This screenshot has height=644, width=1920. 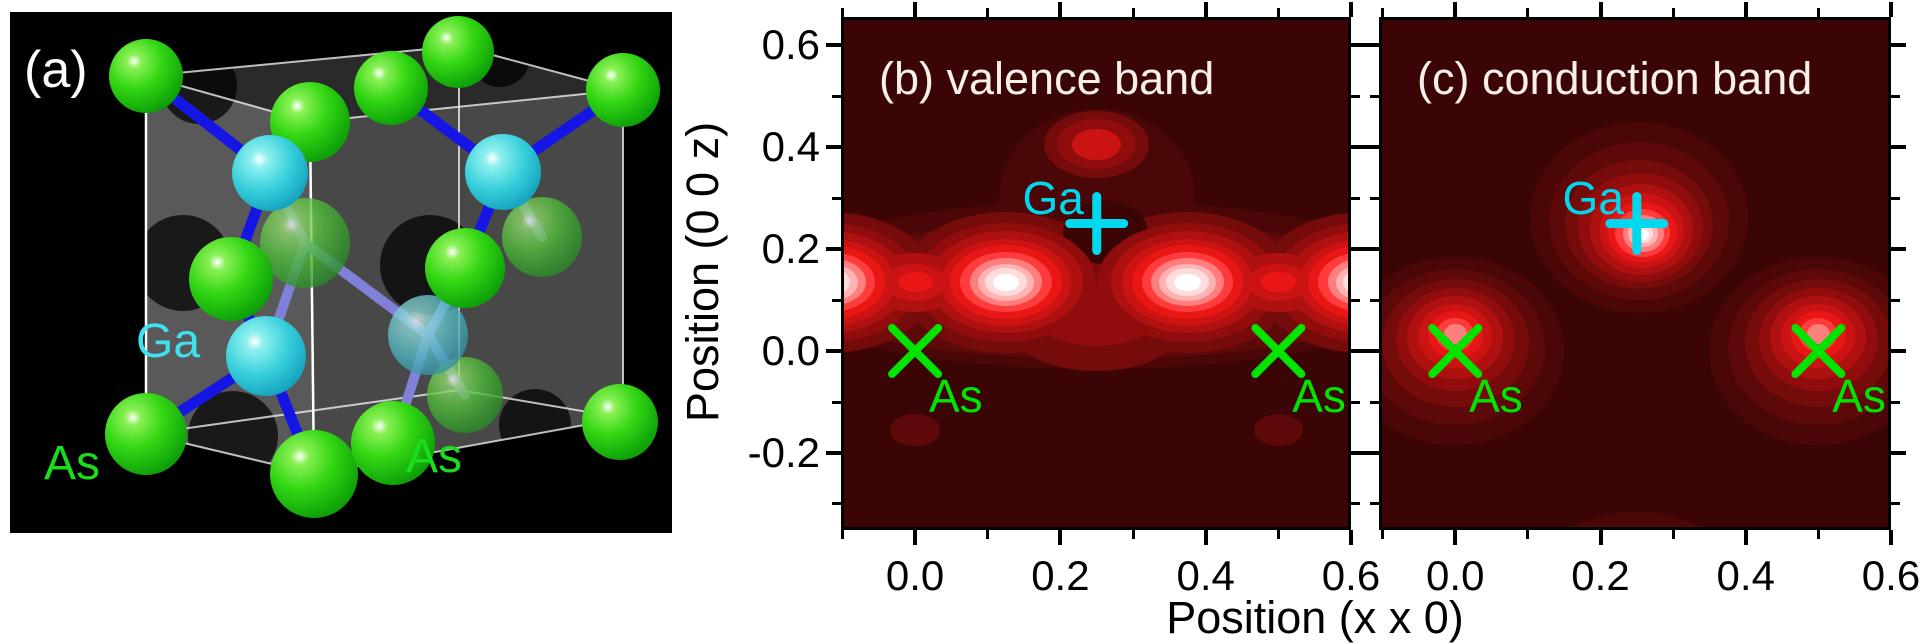 I want to click on y-tick-label: 0.2, so click(x=790, y=249).